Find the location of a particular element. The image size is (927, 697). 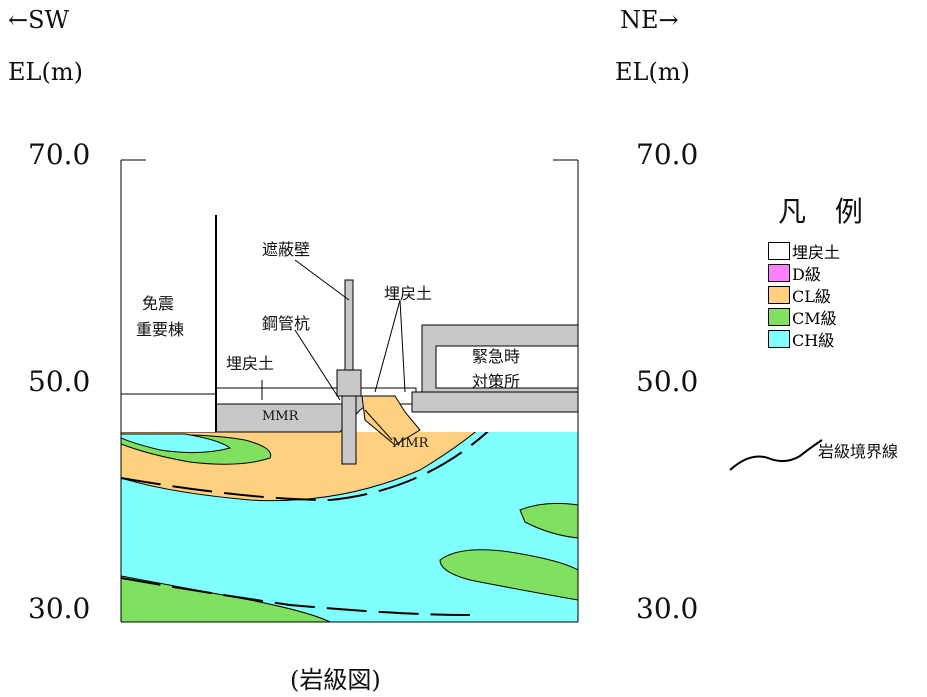

legend: 埋戻土 D級 CL級 CM級 CH級 is located at coordinates (804, 295).